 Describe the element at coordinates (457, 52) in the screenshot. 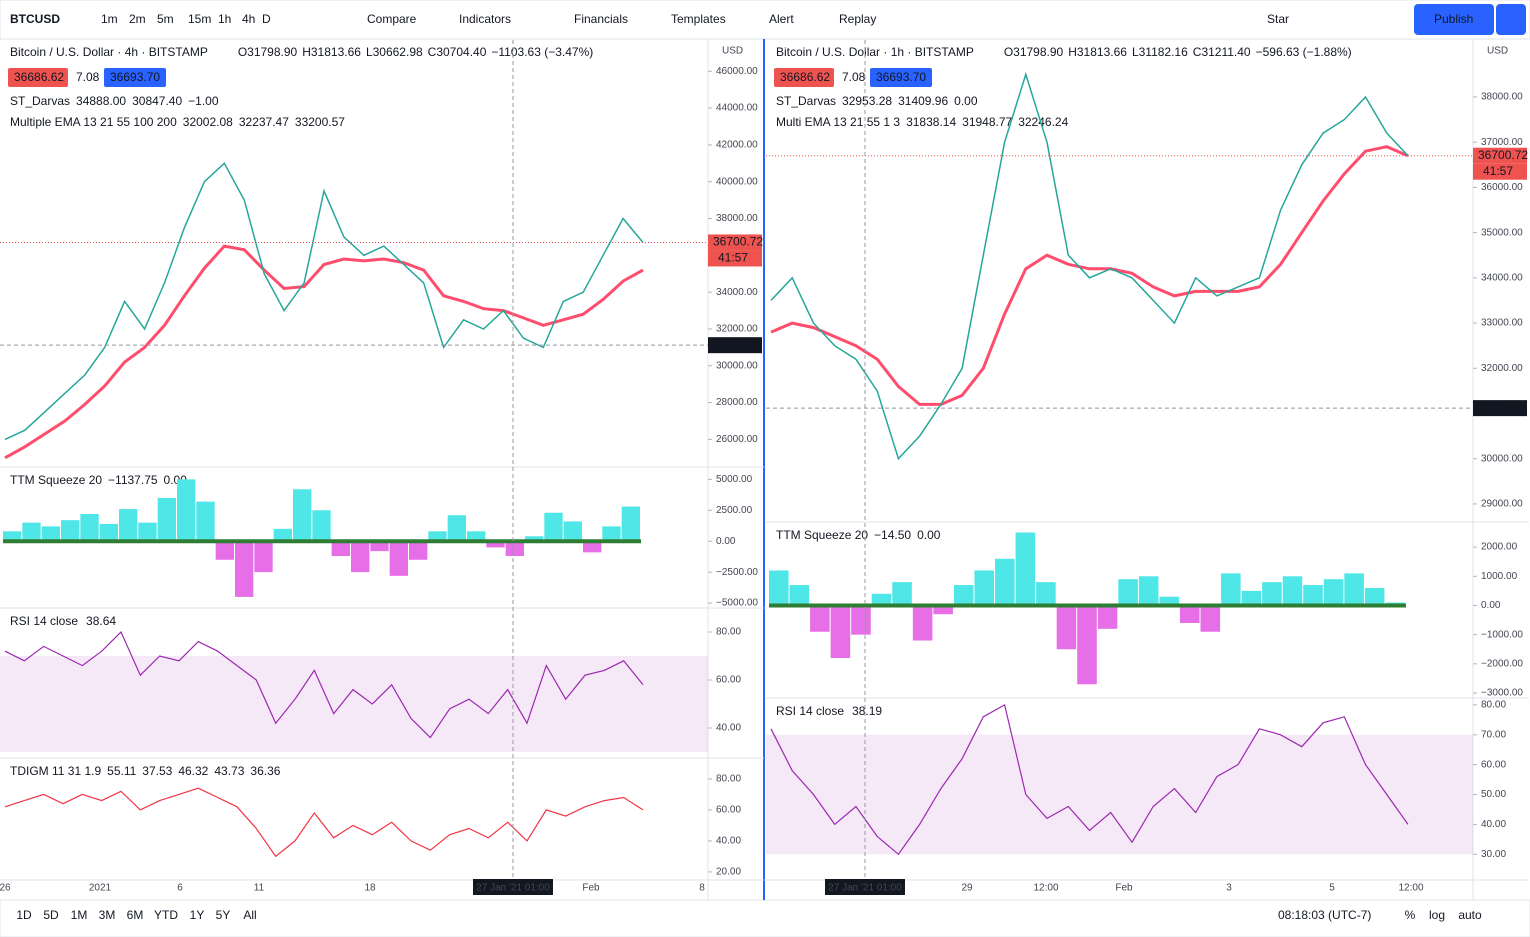

I see `ohlc-value: C30704.40` at that location.